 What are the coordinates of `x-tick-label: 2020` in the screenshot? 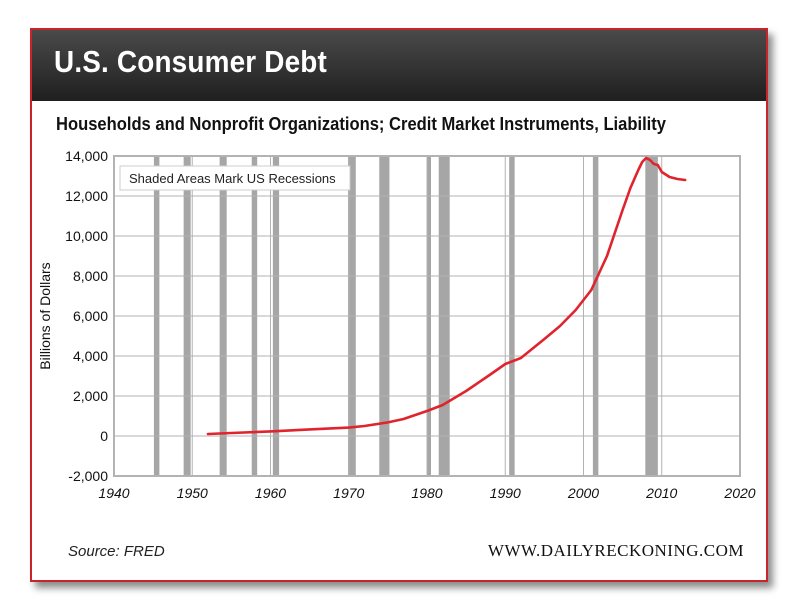 It's located at (739, 493).